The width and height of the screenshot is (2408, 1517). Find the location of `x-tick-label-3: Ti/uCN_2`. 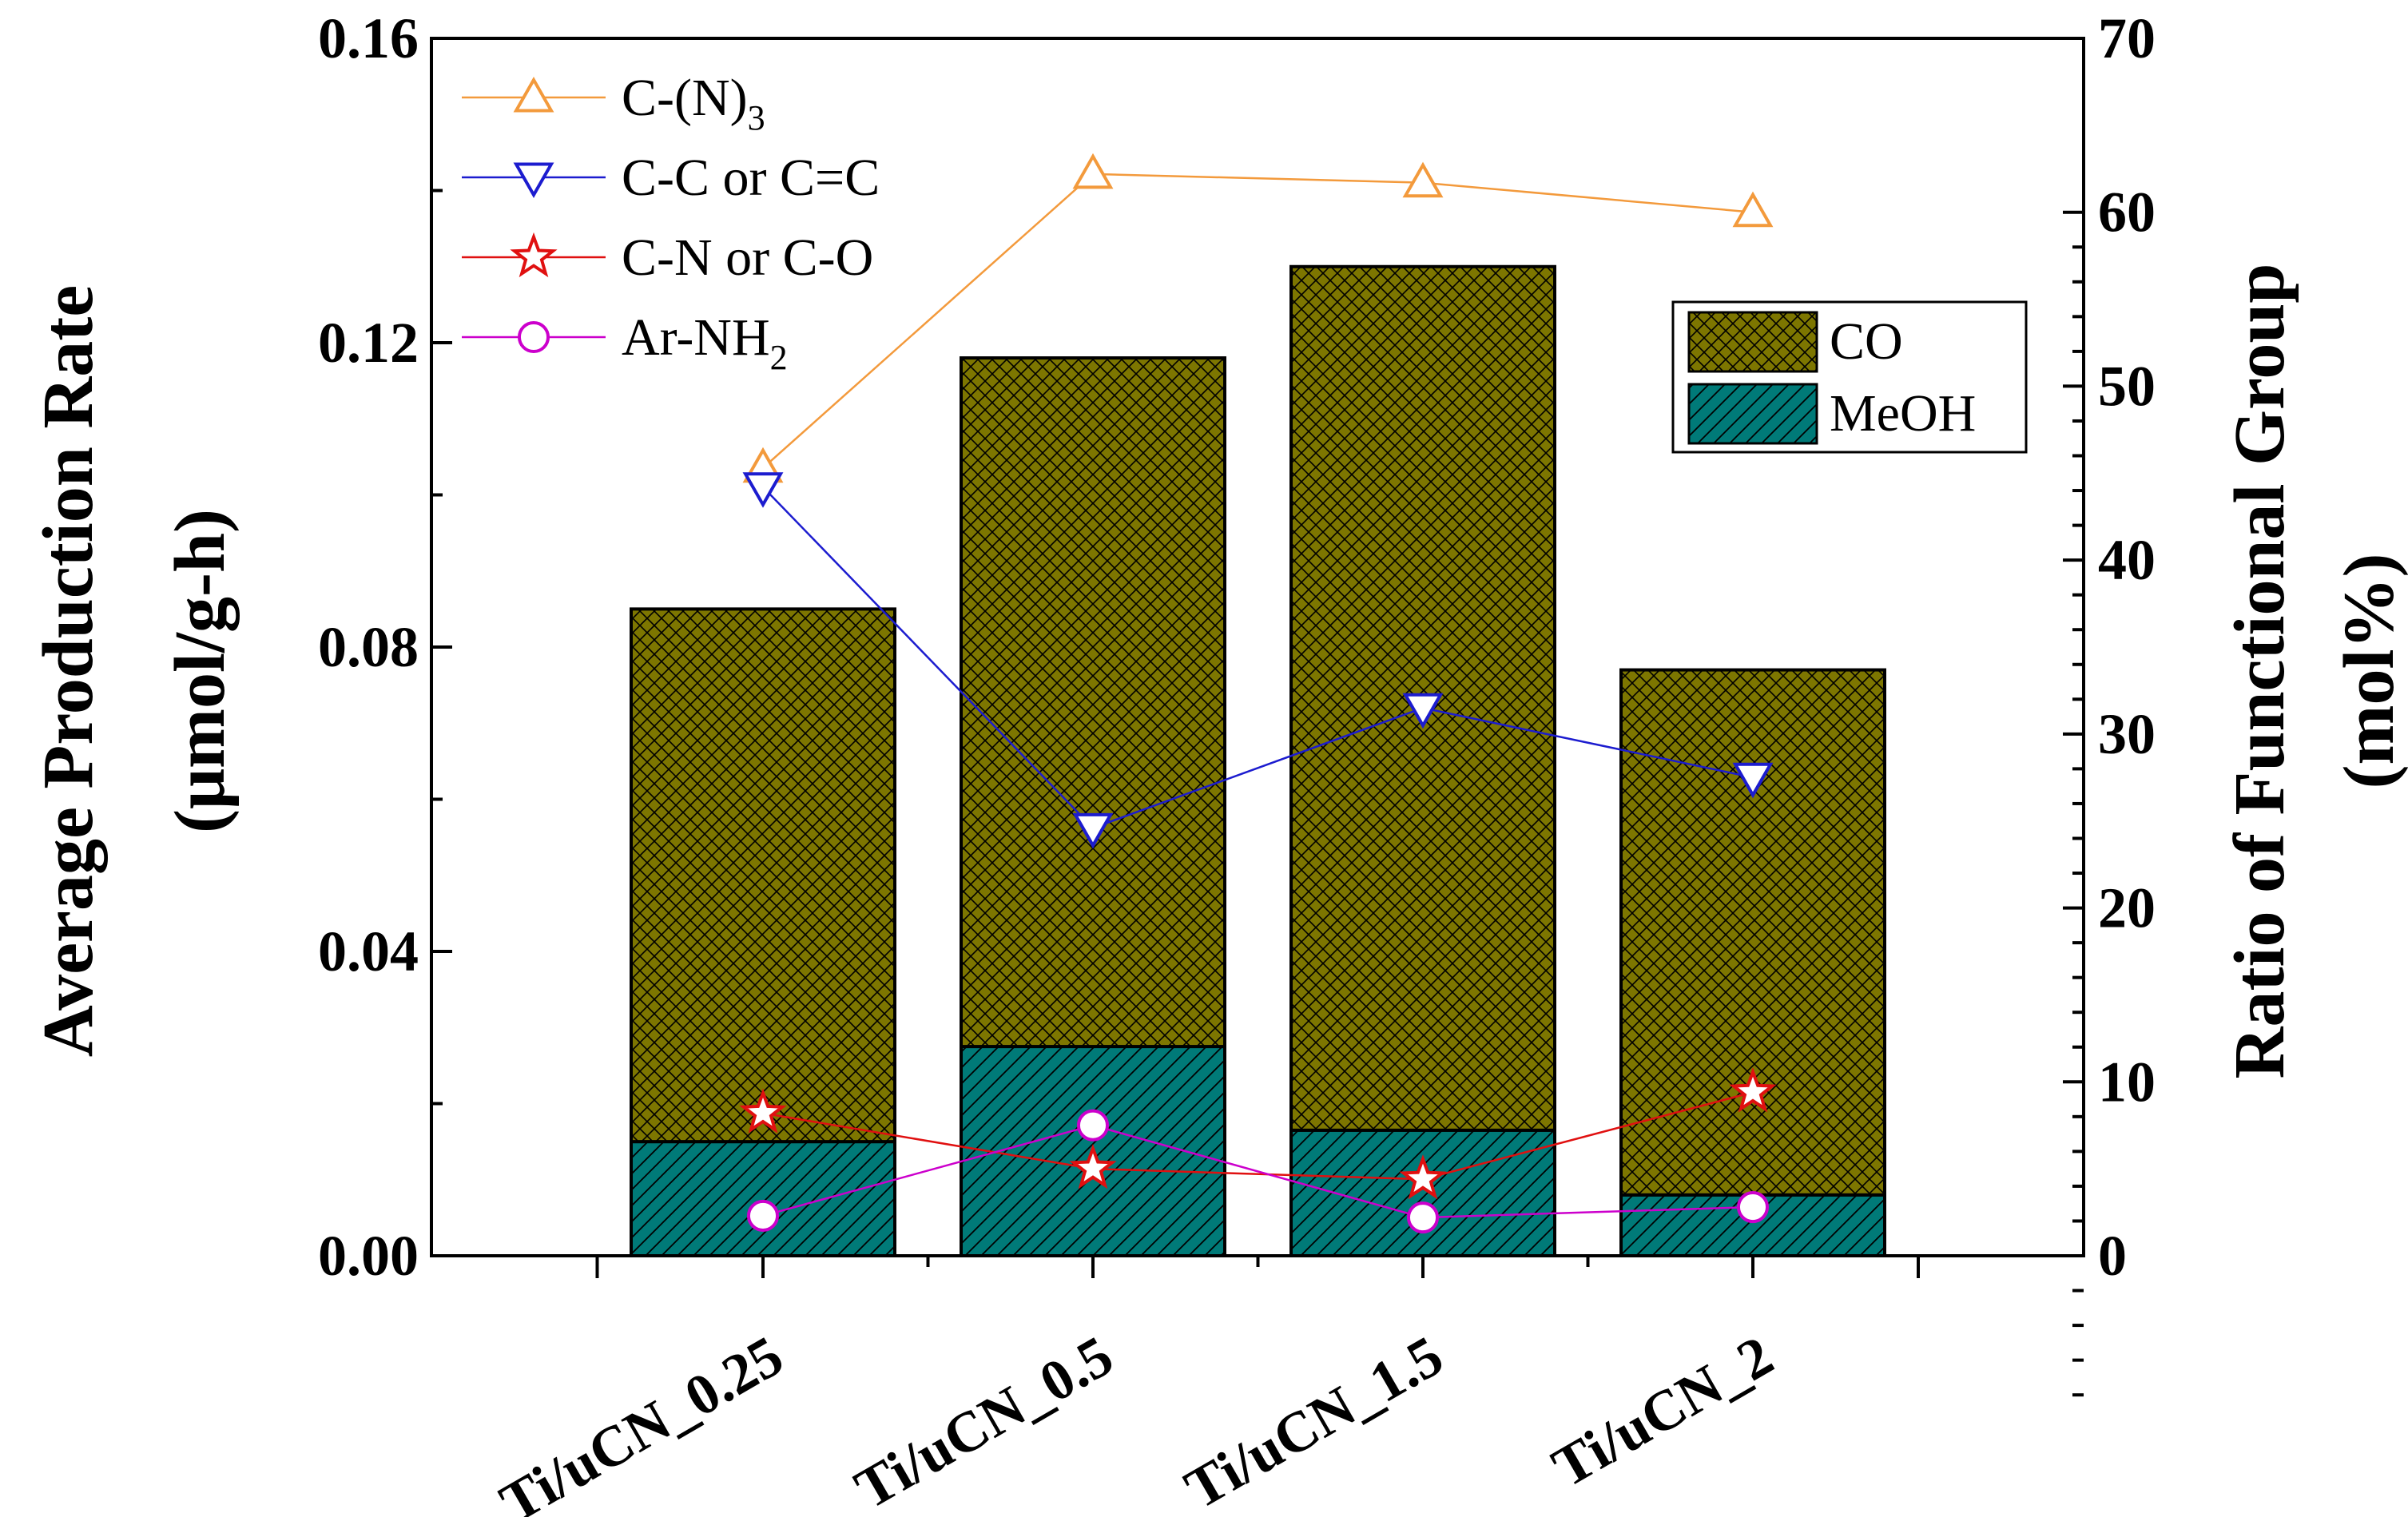

x-tick-label-3: Ti/uCN_2 is located at coordinates (1662, 1412).